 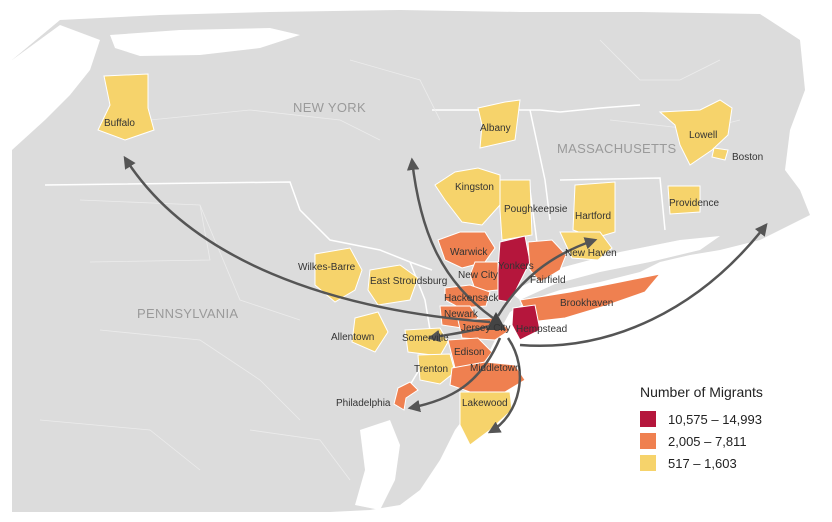 What do you see at coordinates (469, 252) in the screenshot?
I see `city-label-warwick: Warwick` at bounding box center [469, 252].